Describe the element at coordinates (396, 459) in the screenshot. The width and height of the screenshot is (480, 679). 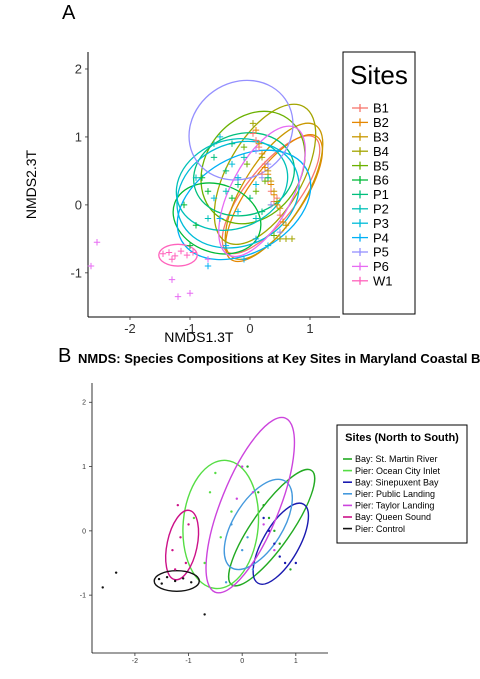
I see `legend-item-label: Bay: St. Martin River` at that location.